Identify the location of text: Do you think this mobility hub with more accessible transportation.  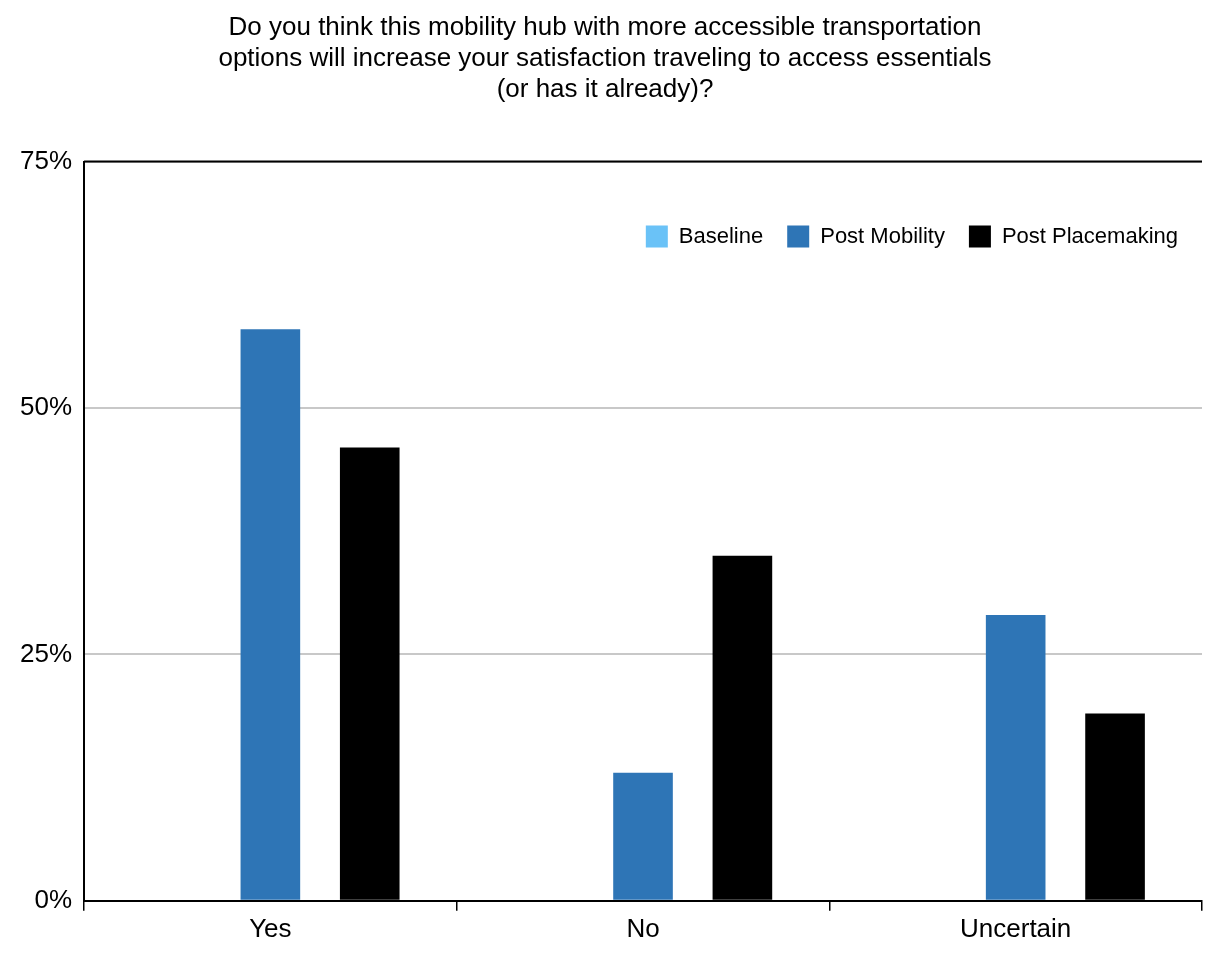
(605, 25).